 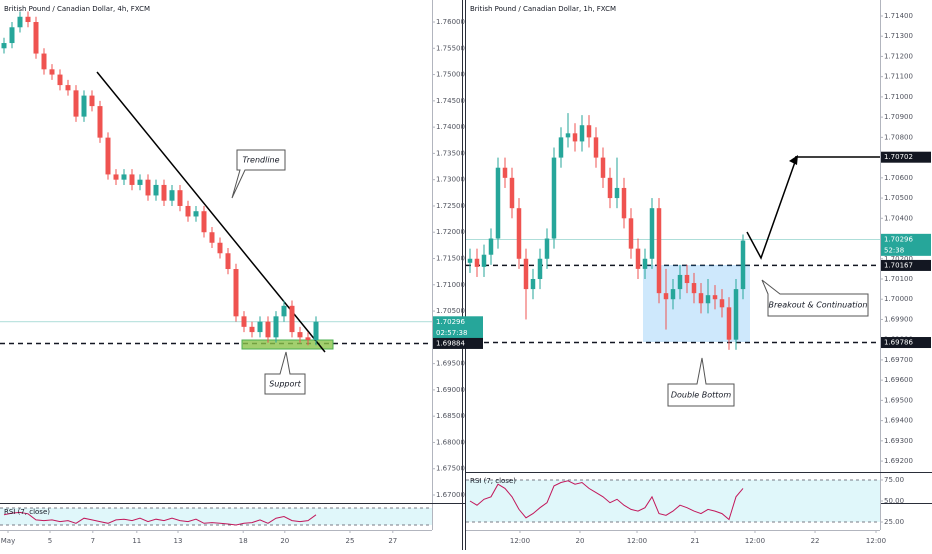 What do you see at coordinates (178, 541) in the screenshot?
I see `x-tick-label: 13` at bounding box center [178, 541].